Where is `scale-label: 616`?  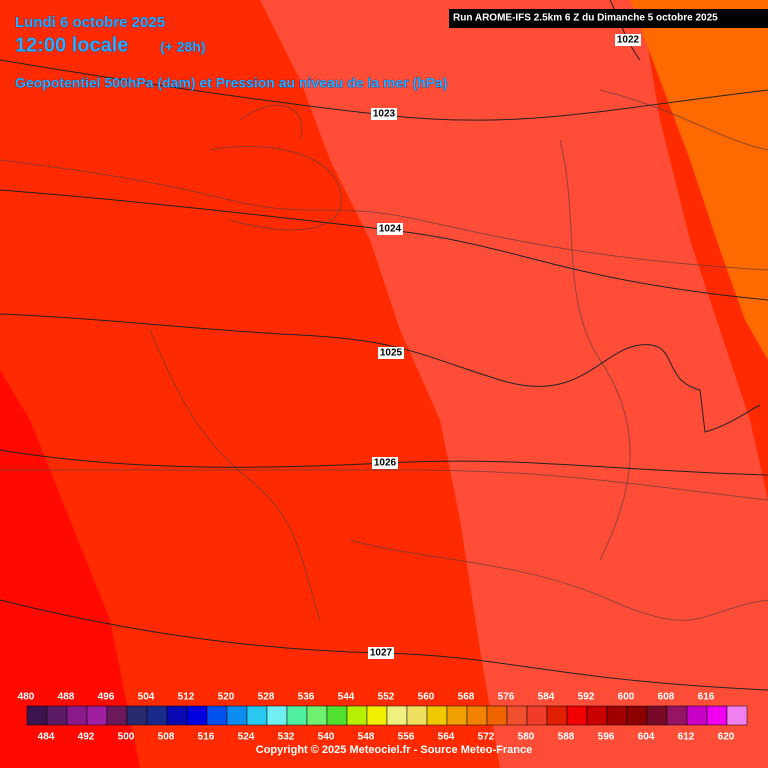
scale-label: 616 is located at coordinates (706, 697).